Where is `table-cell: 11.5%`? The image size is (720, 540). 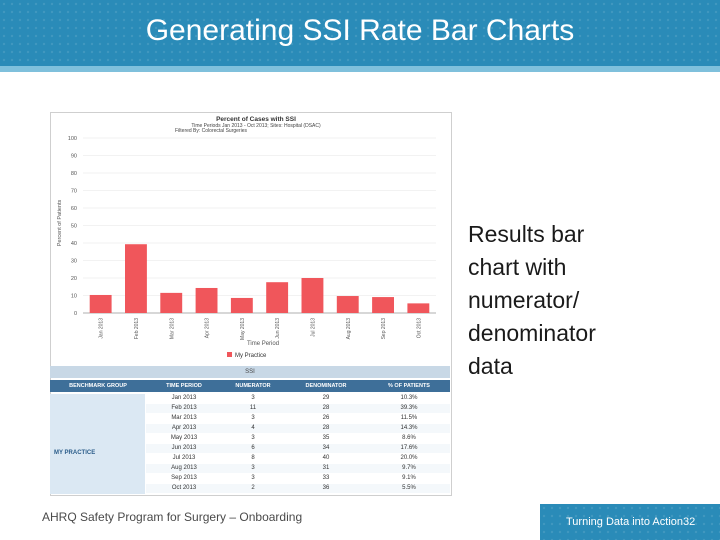
table-cell: 11.5% is located at coordinates (409, 418).